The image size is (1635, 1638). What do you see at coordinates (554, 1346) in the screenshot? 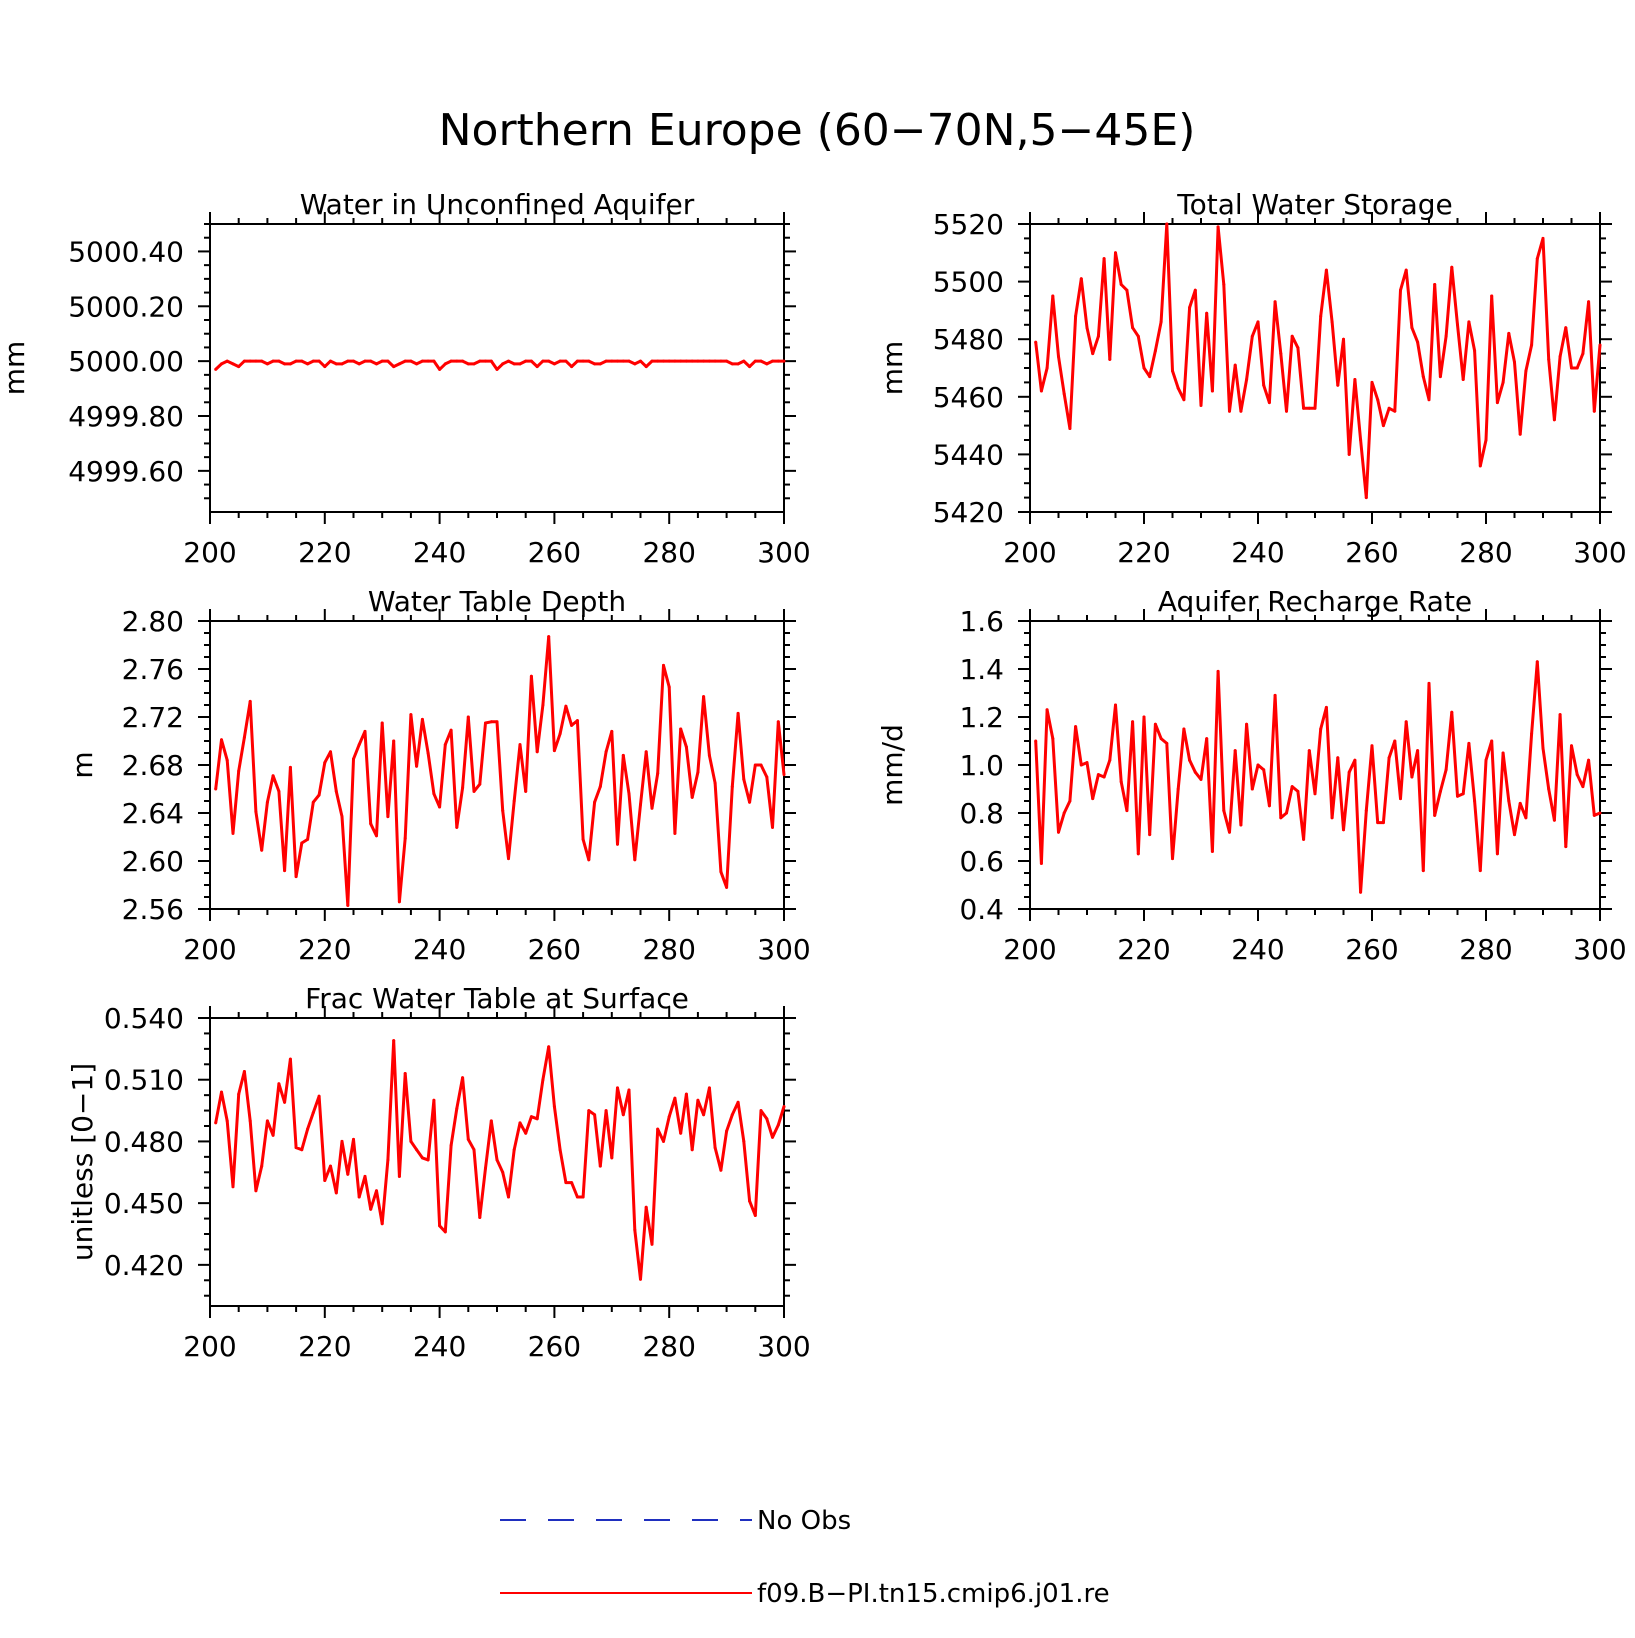
I see `x-tick-label: 260` at bounding box center [554, 1346].